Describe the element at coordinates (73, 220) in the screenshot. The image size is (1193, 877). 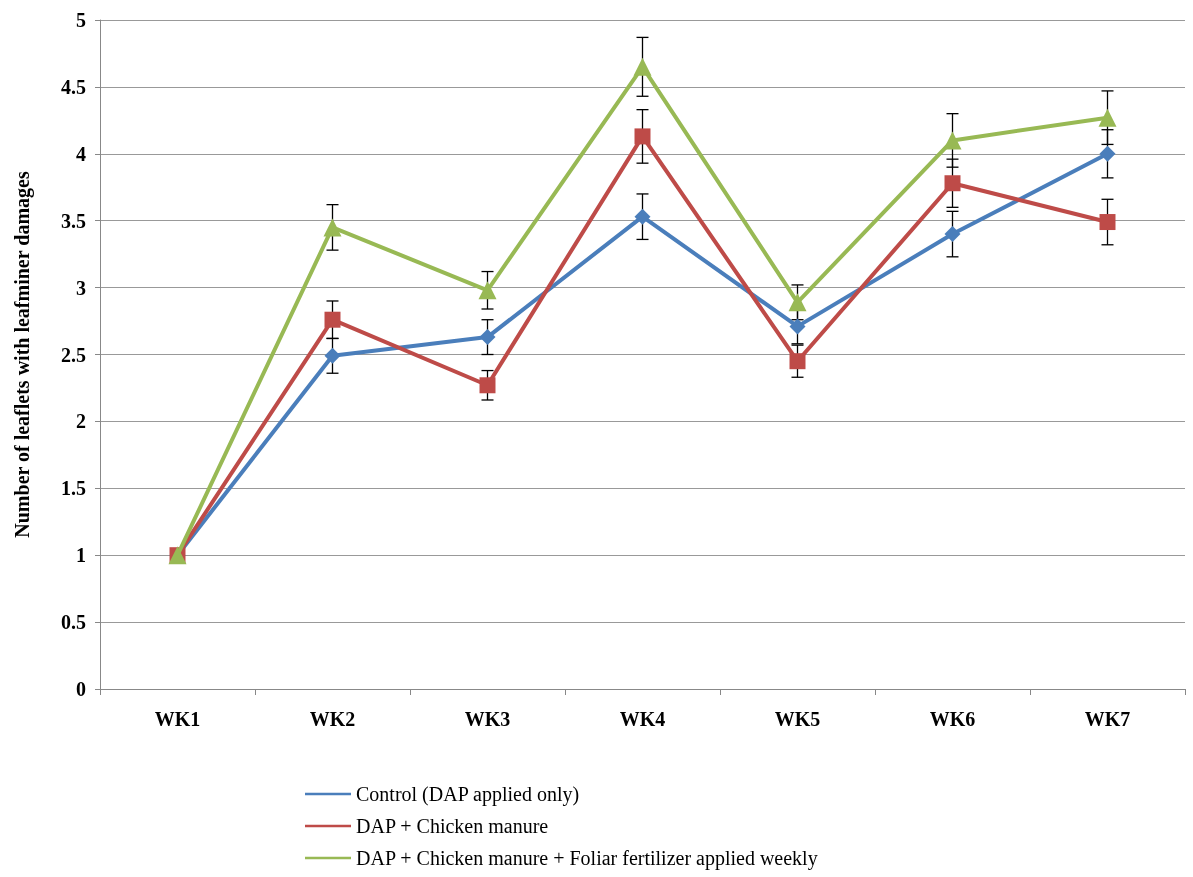
I see `y-tick-label: 3.5` at that location.